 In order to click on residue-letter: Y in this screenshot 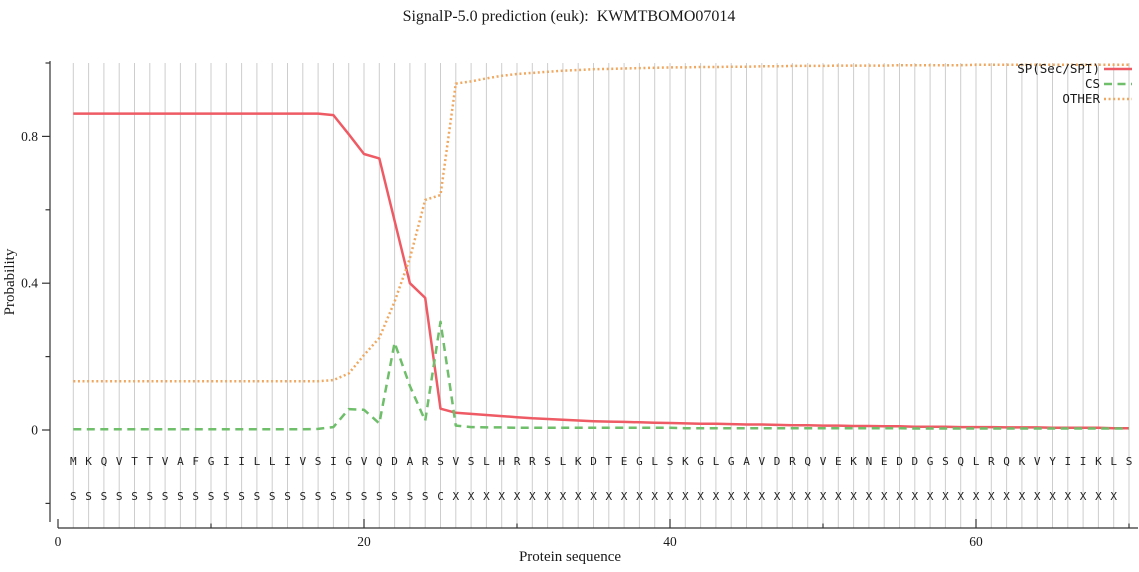, I will do `click(1052, 461)`.